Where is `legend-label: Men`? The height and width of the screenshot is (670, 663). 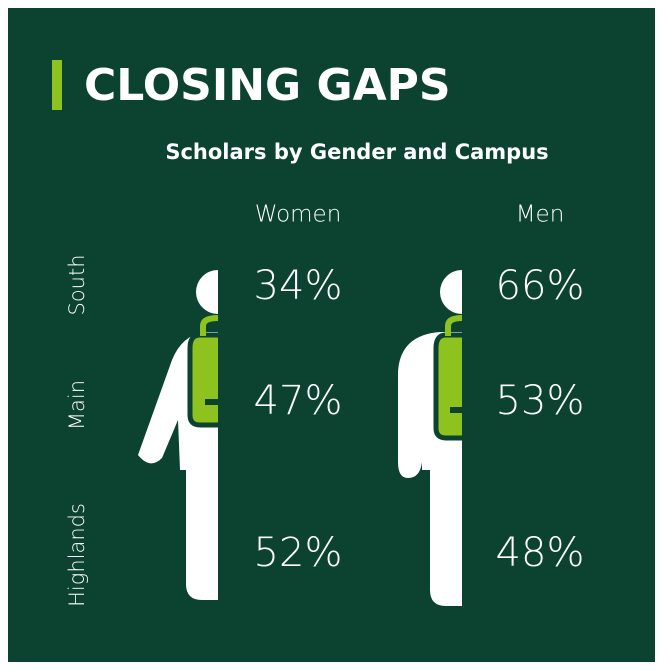
legend-label: Men is located at coordinates (540, 215).